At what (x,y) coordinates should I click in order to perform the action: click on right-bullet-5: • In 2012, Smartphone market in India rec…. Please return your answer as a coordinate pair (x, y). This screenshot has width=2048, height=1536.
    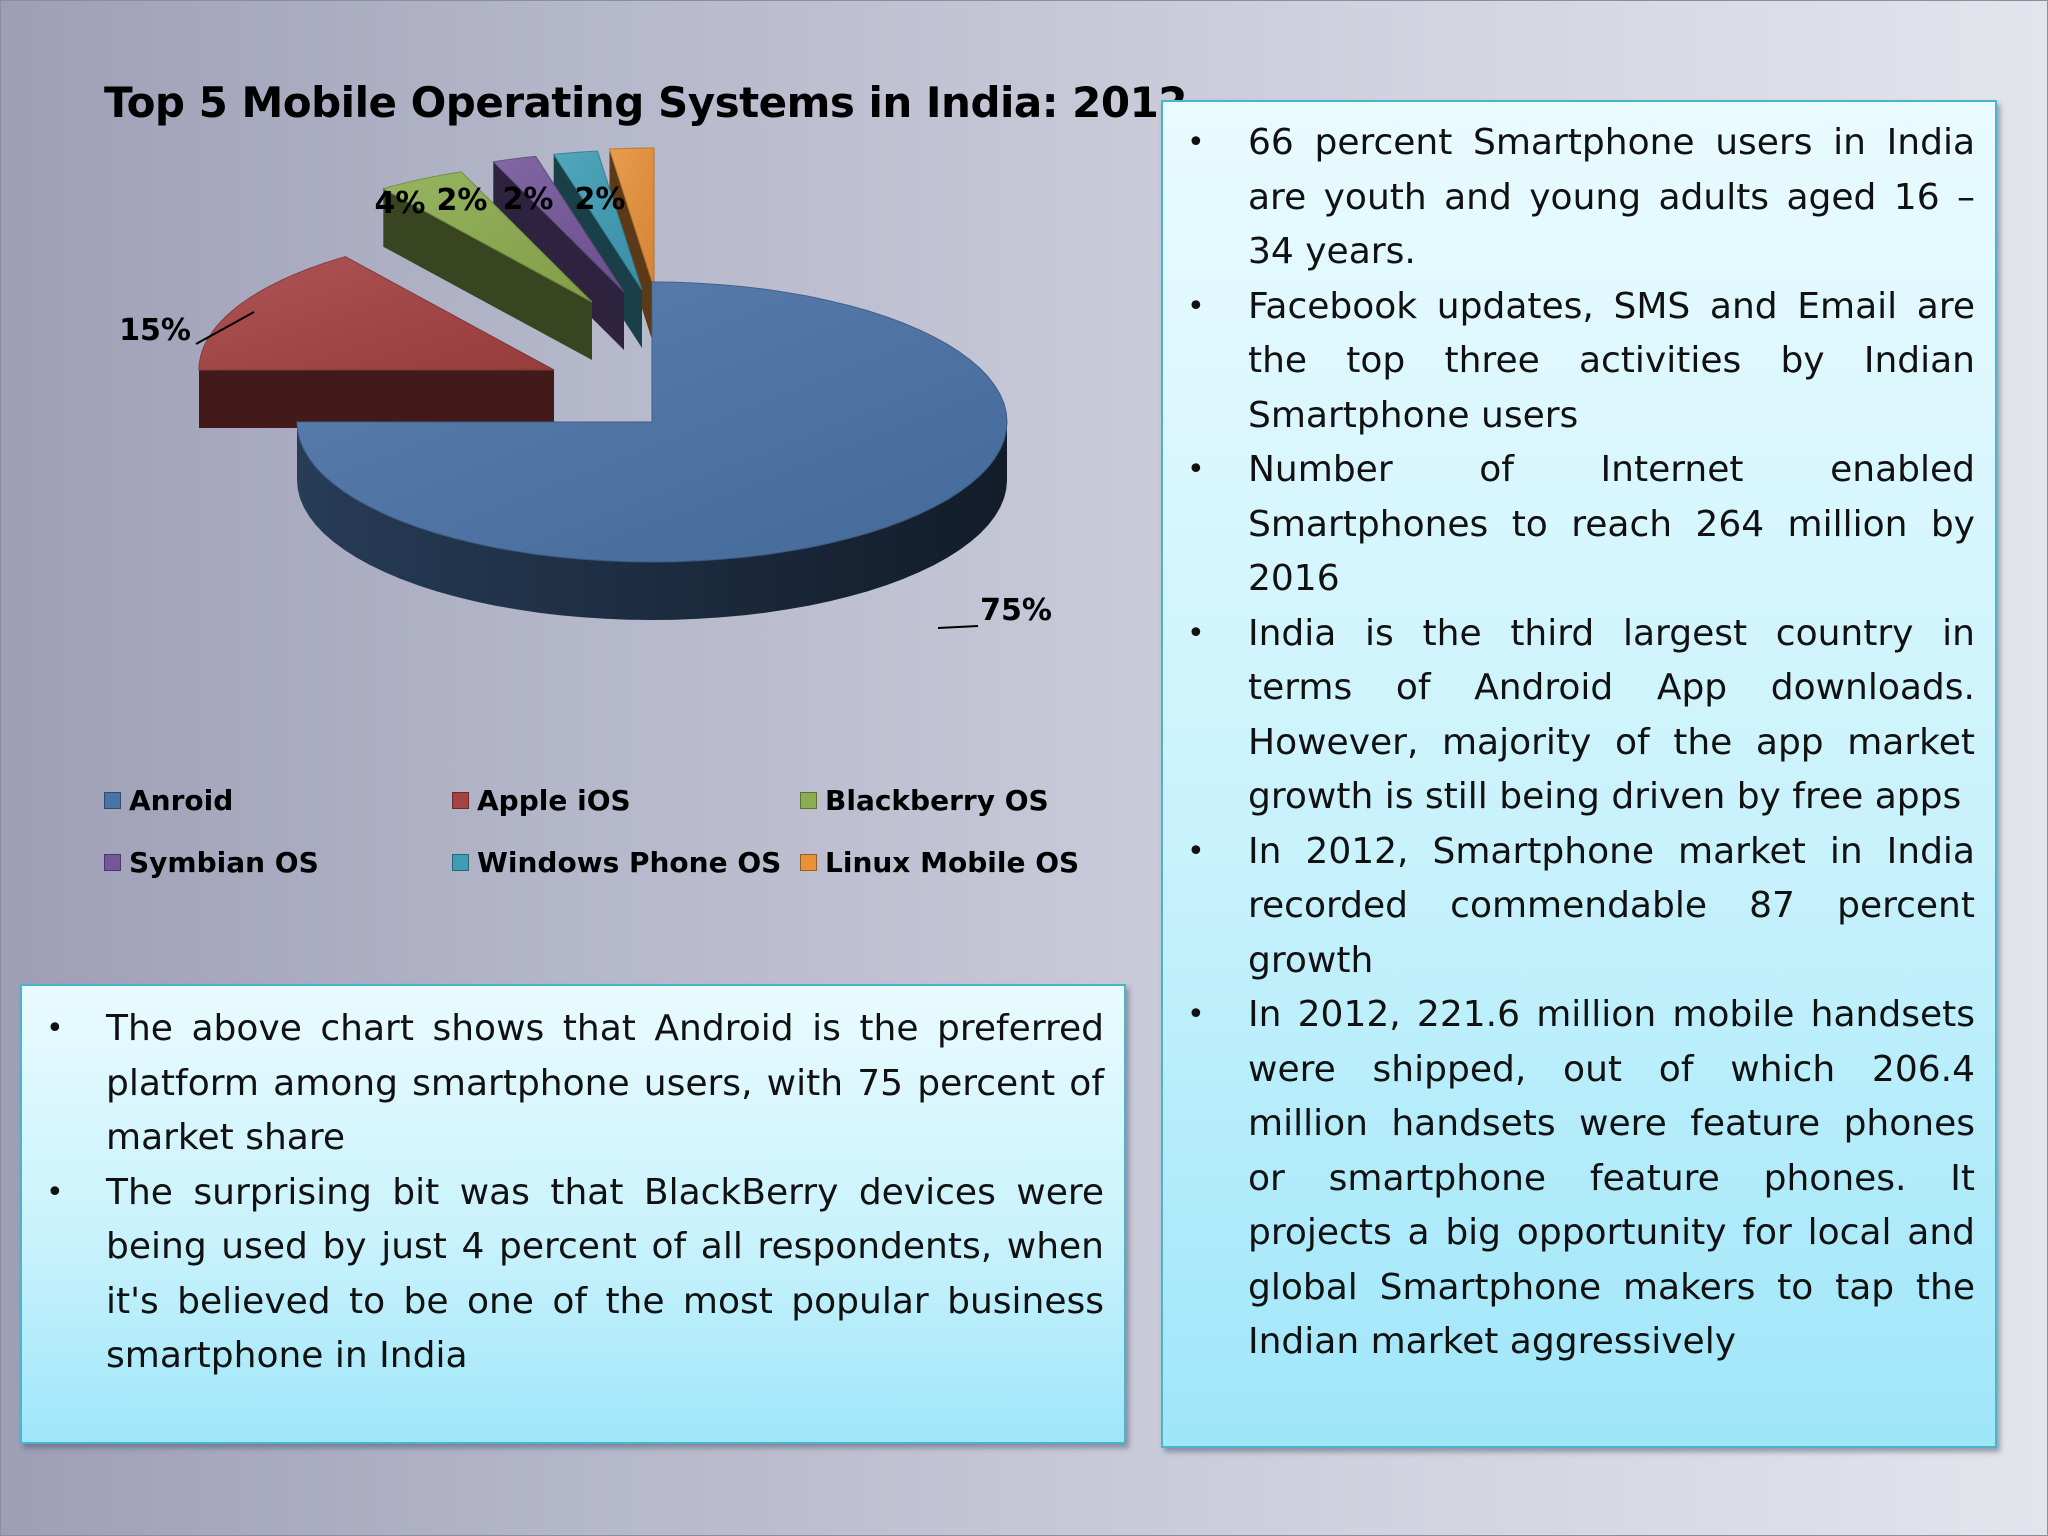
    Looking at the image, I should click on (1569, 907).